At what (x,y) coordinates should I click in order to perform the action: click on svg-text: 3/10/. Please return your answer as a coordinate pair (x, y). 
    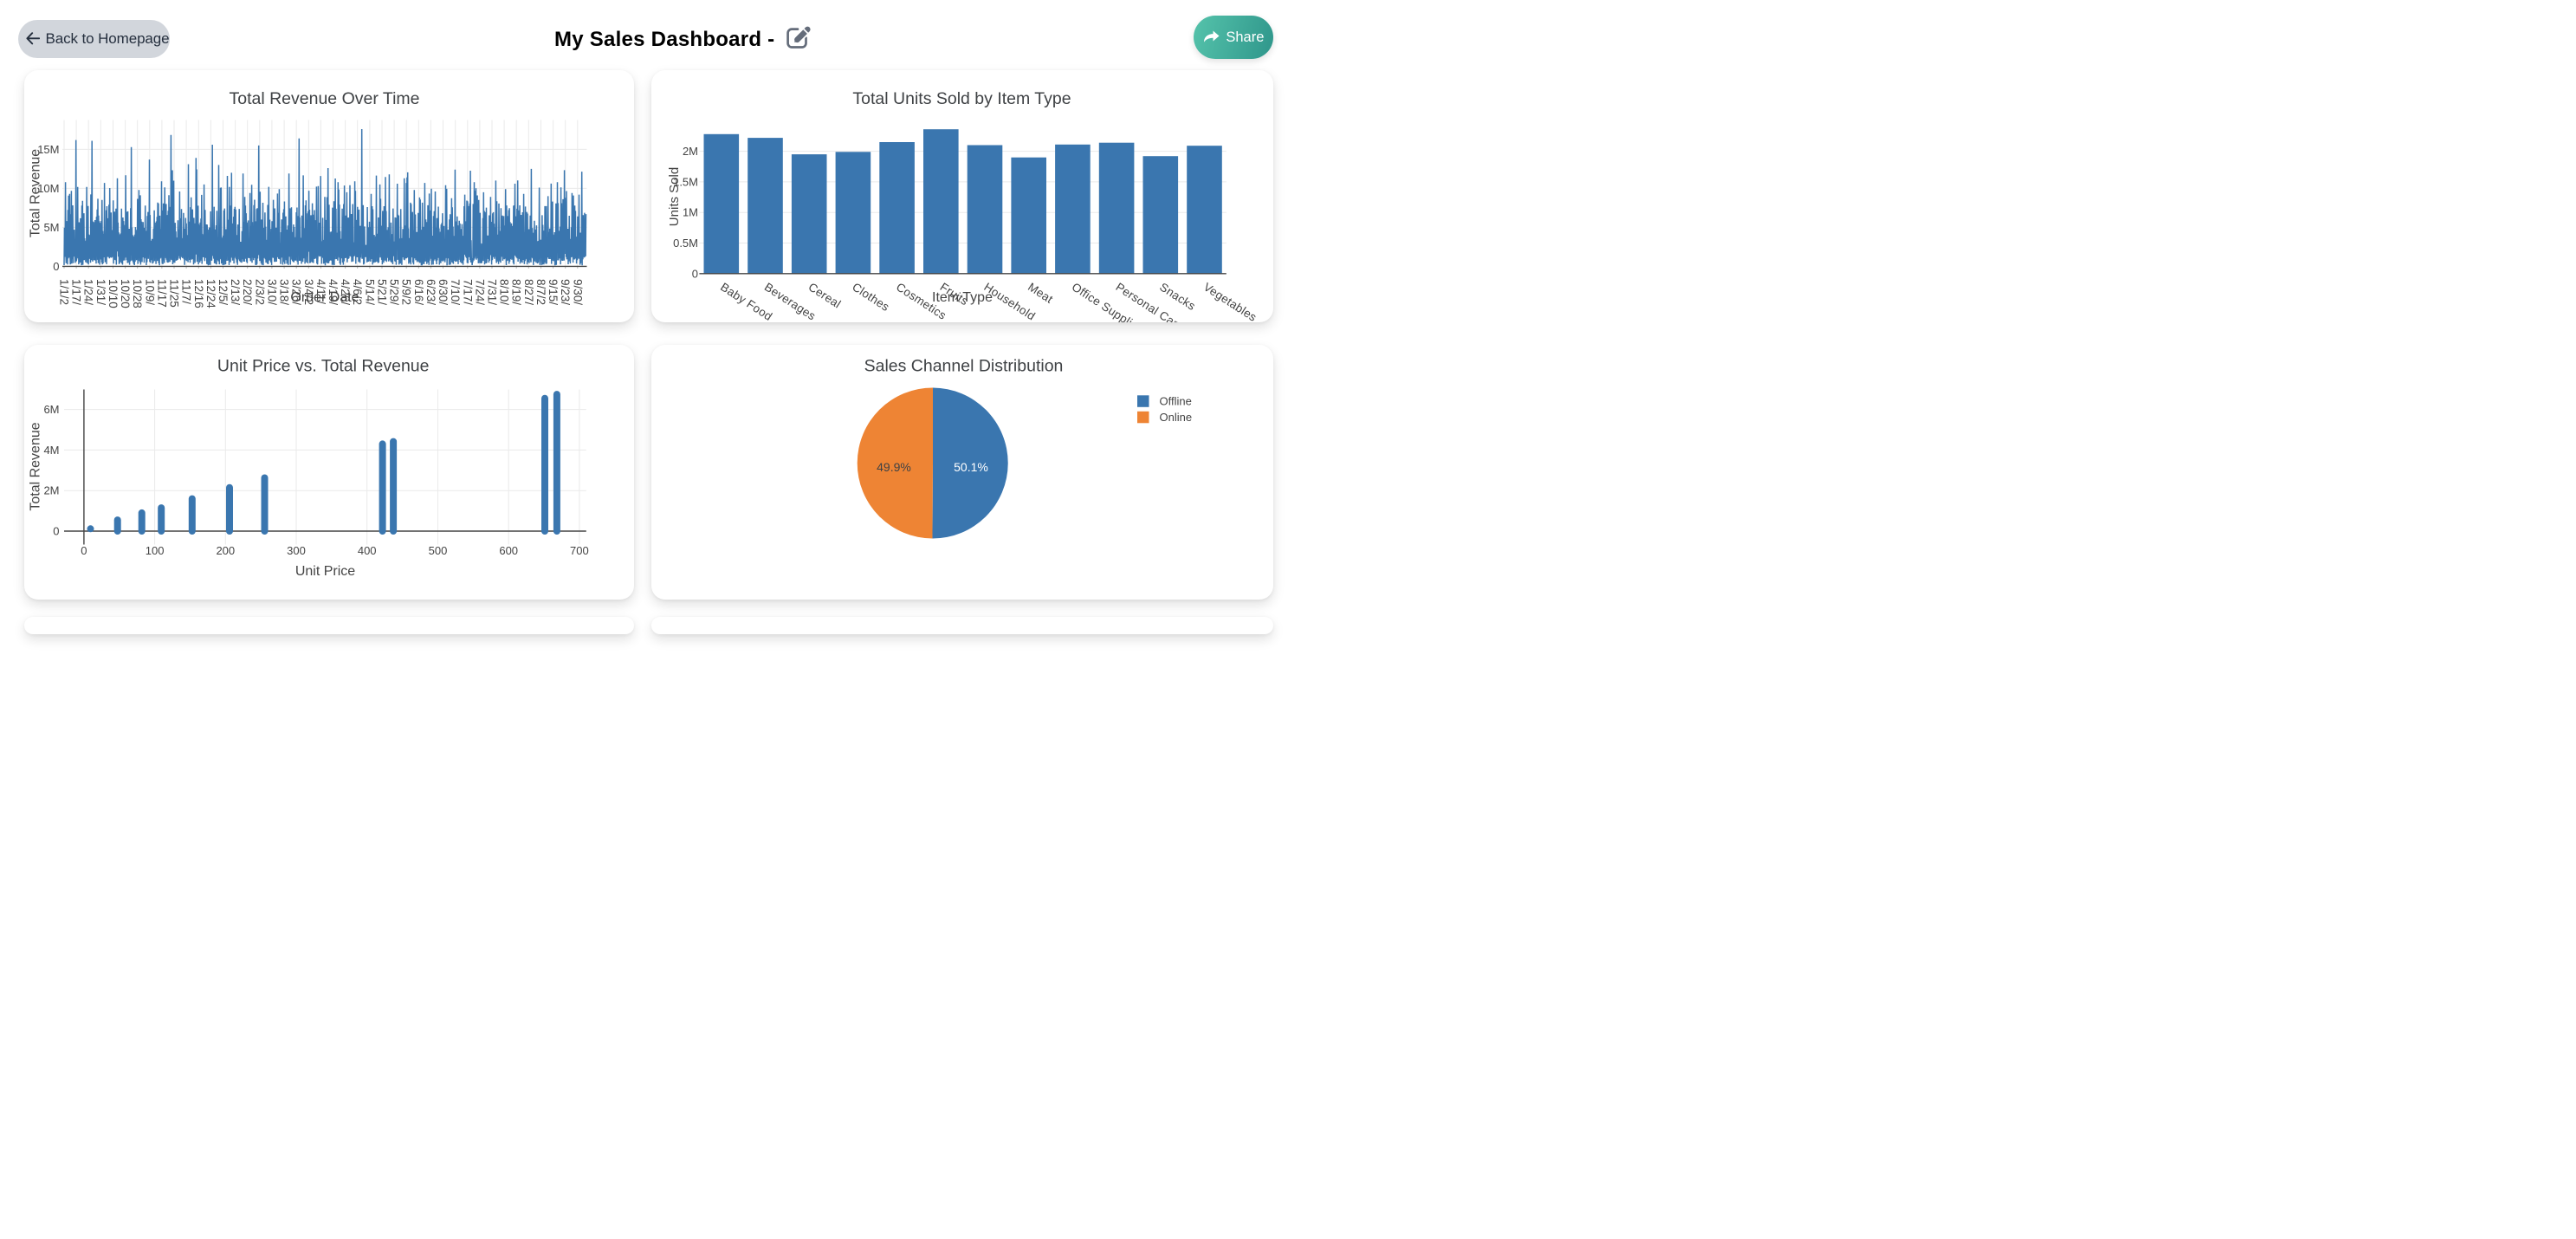
    Looking at the image, I should click on (271, 292).